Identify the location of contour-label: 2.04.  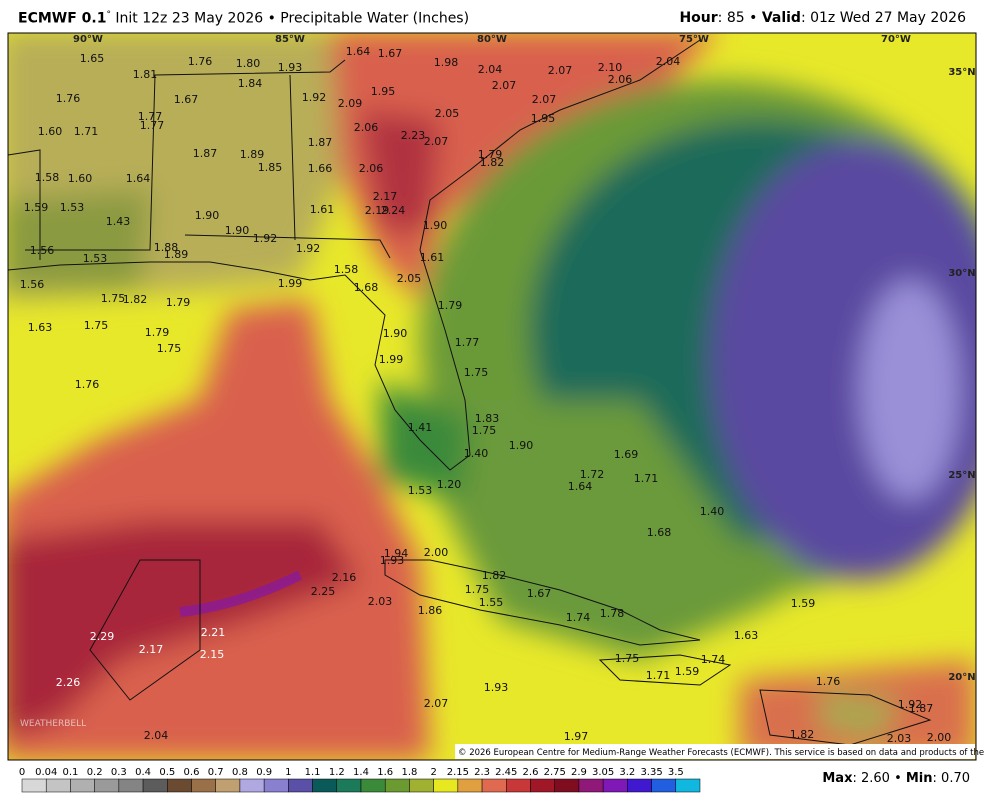
(668, 61).